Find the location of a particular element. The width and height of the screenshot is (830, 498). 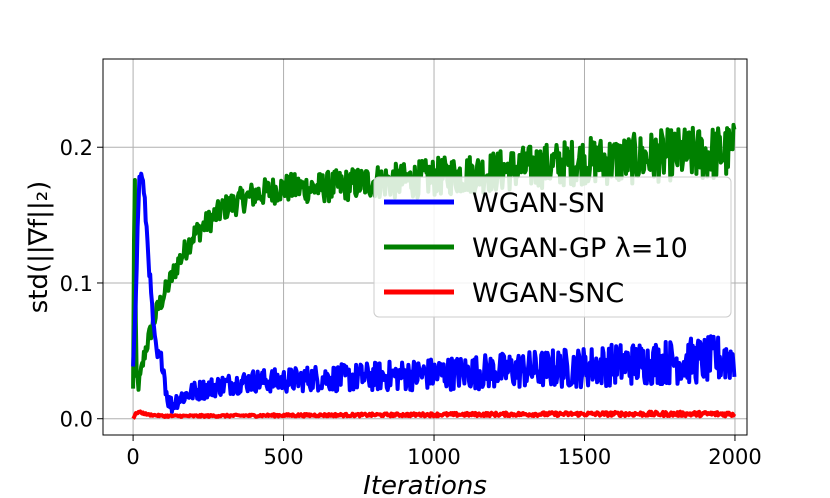

legend: WGAN-SN WGAN-GP λ=10 WGAN-SNC is located at coordinates (552, 247).